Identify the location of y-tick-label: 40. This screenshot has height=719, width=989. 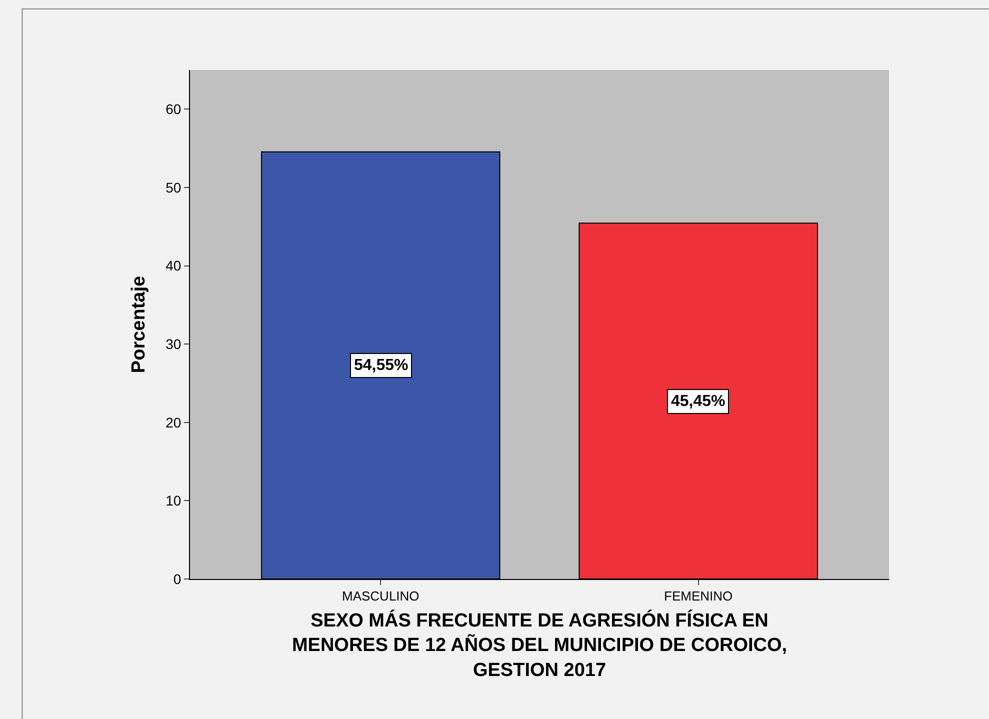
(174, 266).